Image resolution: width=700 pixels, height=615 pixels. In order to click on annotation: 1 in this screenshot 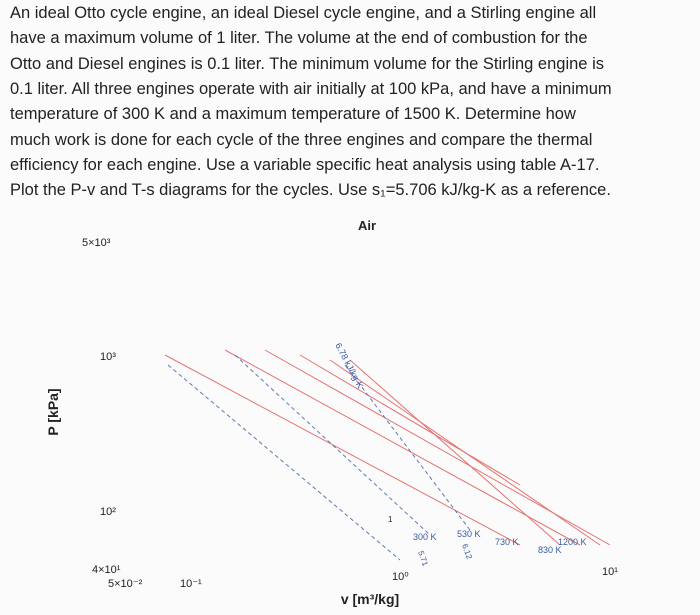, I will do `click(390, 519)`.